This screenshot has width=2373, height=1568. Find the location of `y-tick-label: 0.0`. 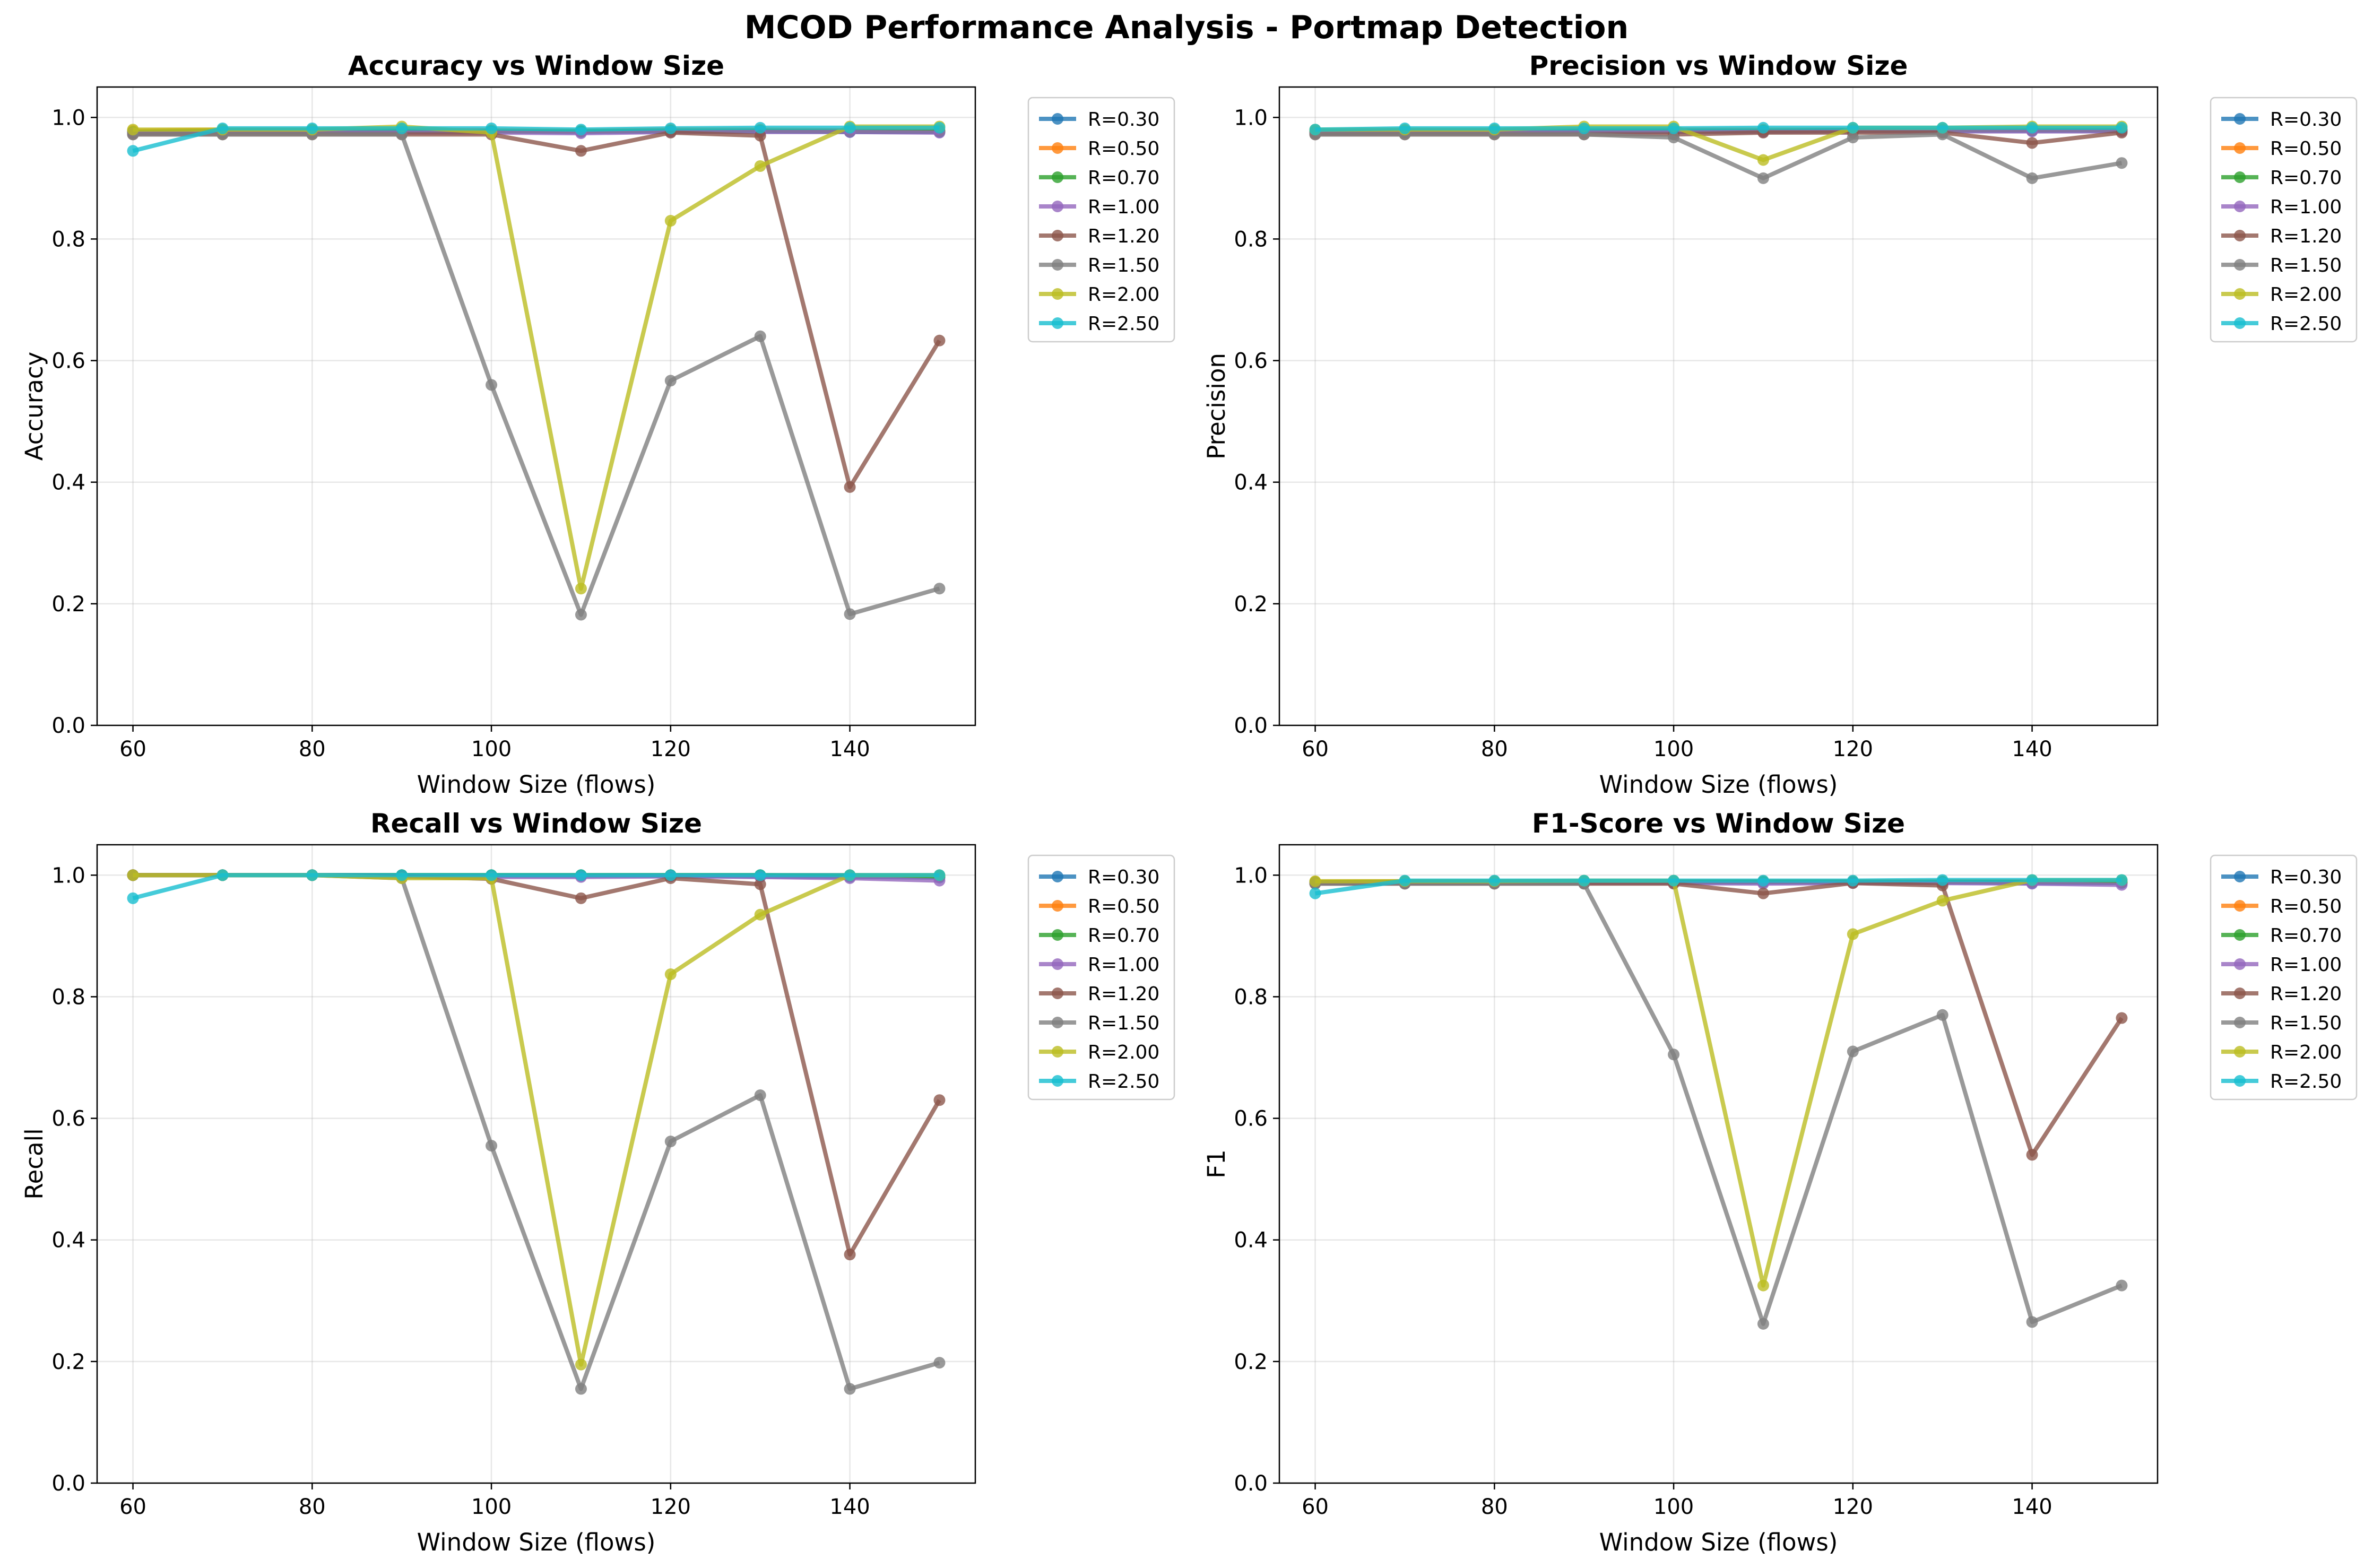

y-tick-label: 0.0 is located at coordinates (68, 726).